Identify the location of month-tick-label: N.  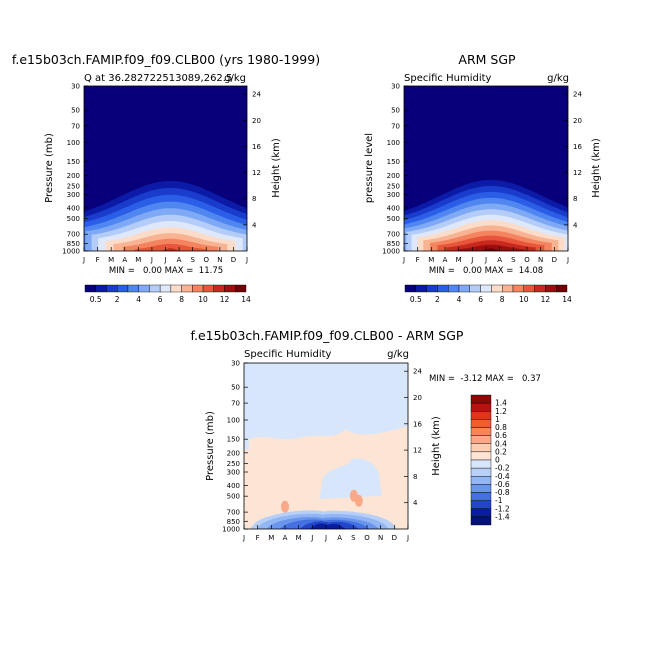
(219, 260).